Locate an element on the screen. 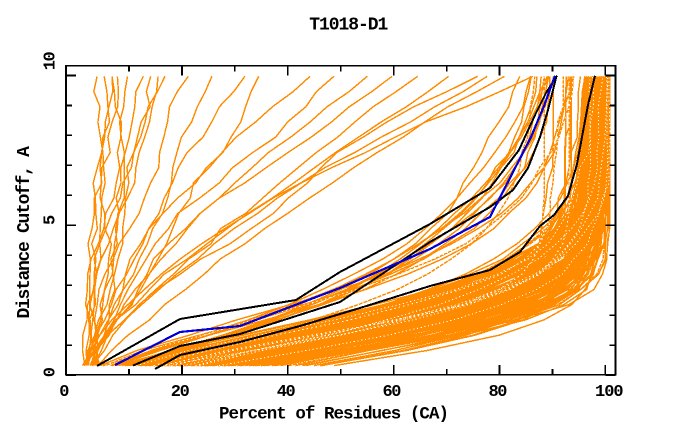 Image resolution: width=680 pixels, height=440 pixels. svg-text: Percent of Residues (CA) is located at coordinates (334, 415).